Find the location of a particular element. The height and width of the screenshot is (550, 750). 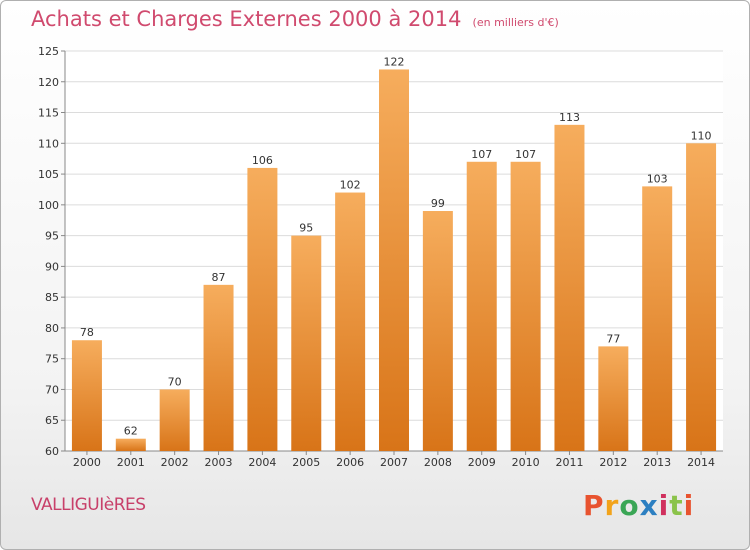

x-tick-label: 2002 is located at coordinates (175, 462).